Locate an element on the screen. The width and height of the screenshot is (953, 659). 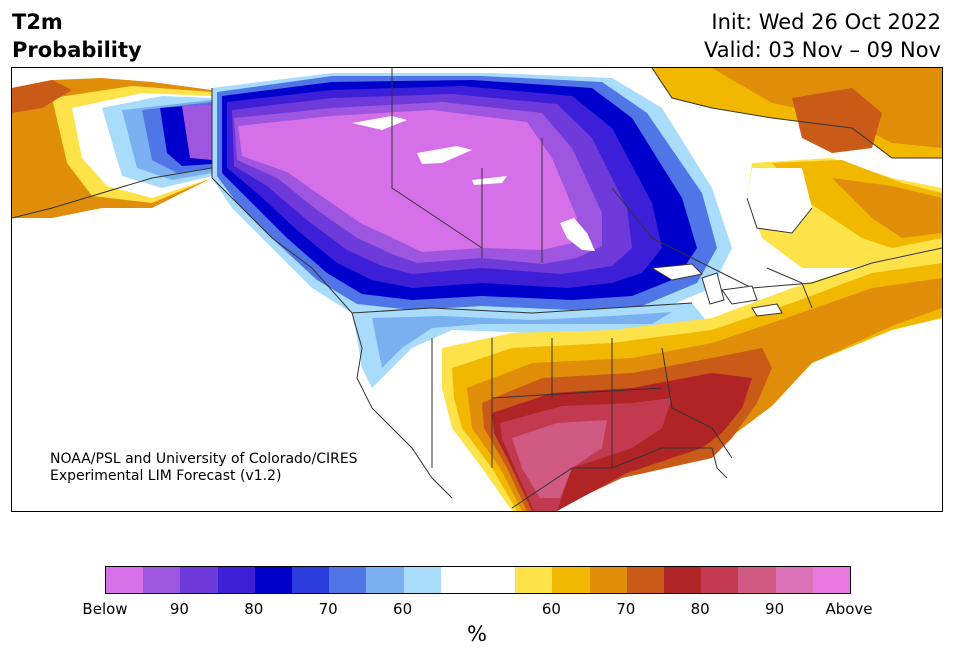
init-date: Init: Wed 26 Oct 2022 is located at coordinates (826, 22).